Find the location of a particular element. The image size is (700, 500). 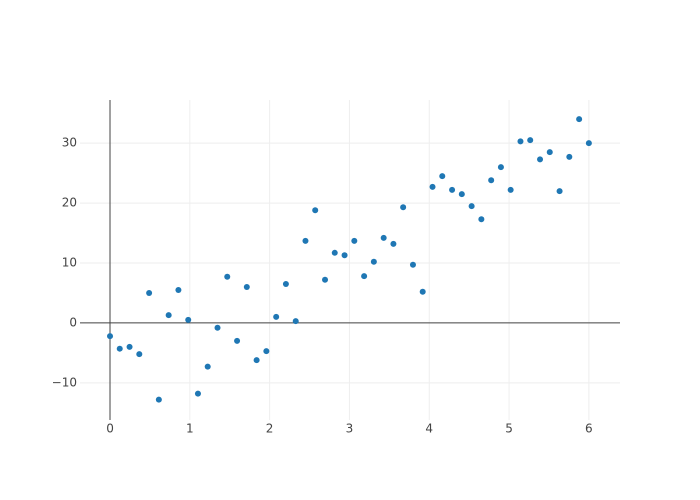

x-tick-label: 0 is located at coordinates (110, 429).